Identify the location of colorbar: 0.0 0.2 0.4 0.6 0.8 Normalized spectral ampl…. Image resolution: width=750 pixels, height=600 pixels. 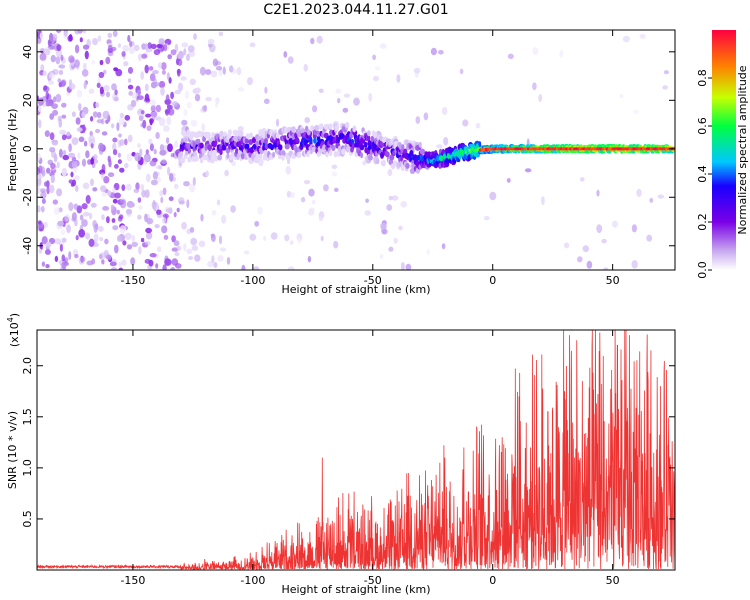
(722, 154).